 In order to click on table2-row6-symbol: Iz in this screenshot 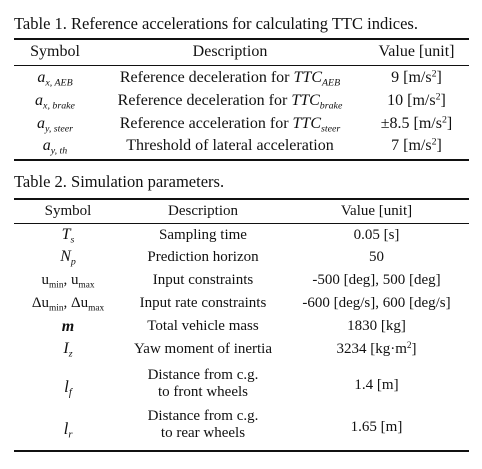, I will do `click(68, 350)`.